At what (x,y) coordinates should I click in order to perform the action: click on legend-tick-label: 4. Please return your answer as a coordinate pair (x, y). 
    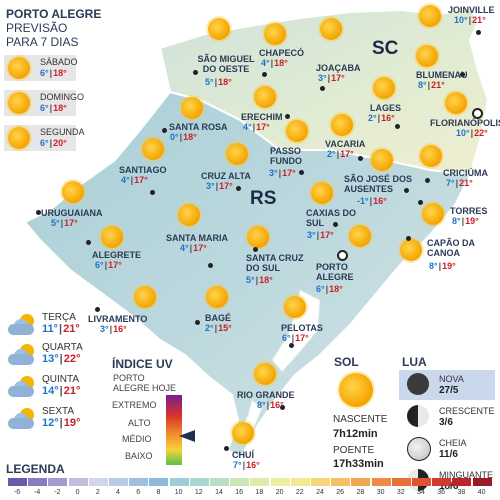
    Looking at the image, I should click on (118, 492).